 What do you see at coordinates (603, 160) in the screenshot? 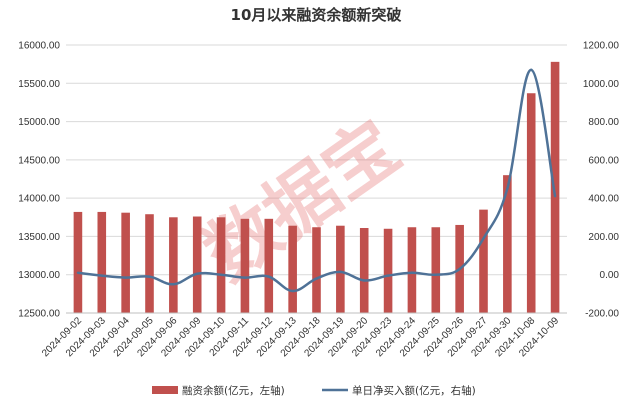
I see `y-right-tick-label: 600.00` at bounding box center [603, 160].